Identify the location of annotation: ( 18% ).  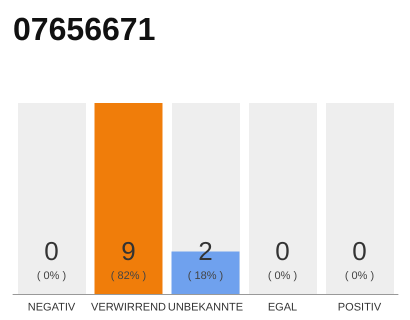
(206, 276).